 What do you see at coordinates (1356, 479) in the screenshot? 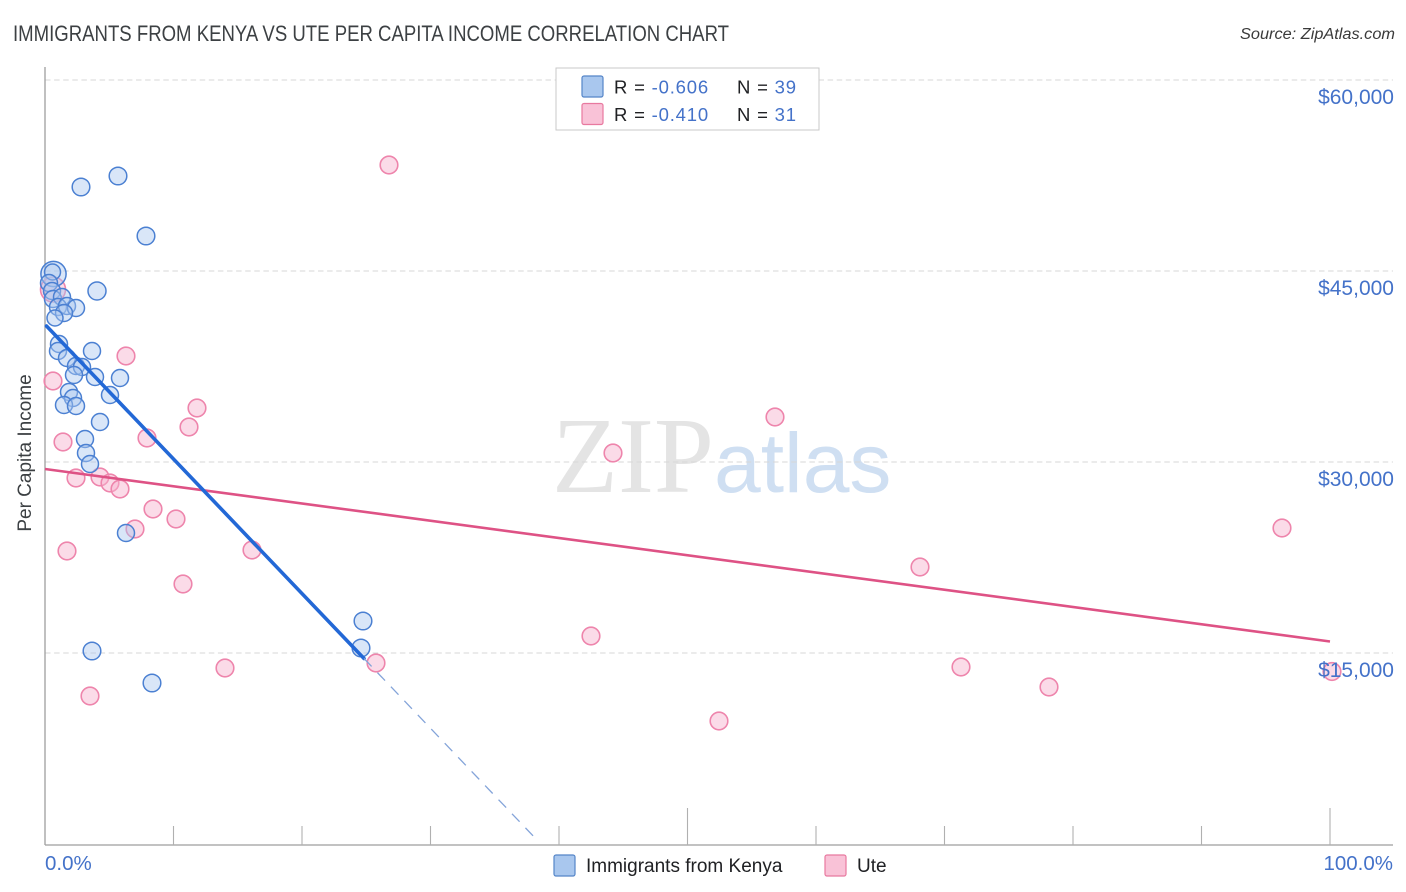
I see `svg-text: $30,000` at bounding box center [1356, 479].